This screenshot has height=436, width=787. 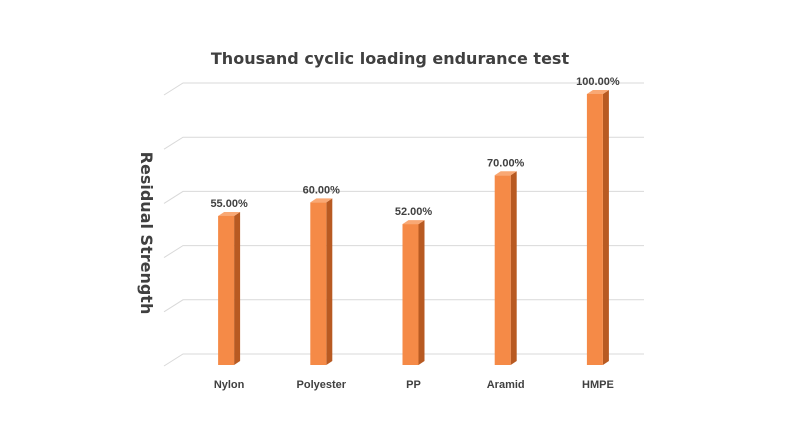 I want to click on data-label: 60.00%, so click(x=322, y=190).